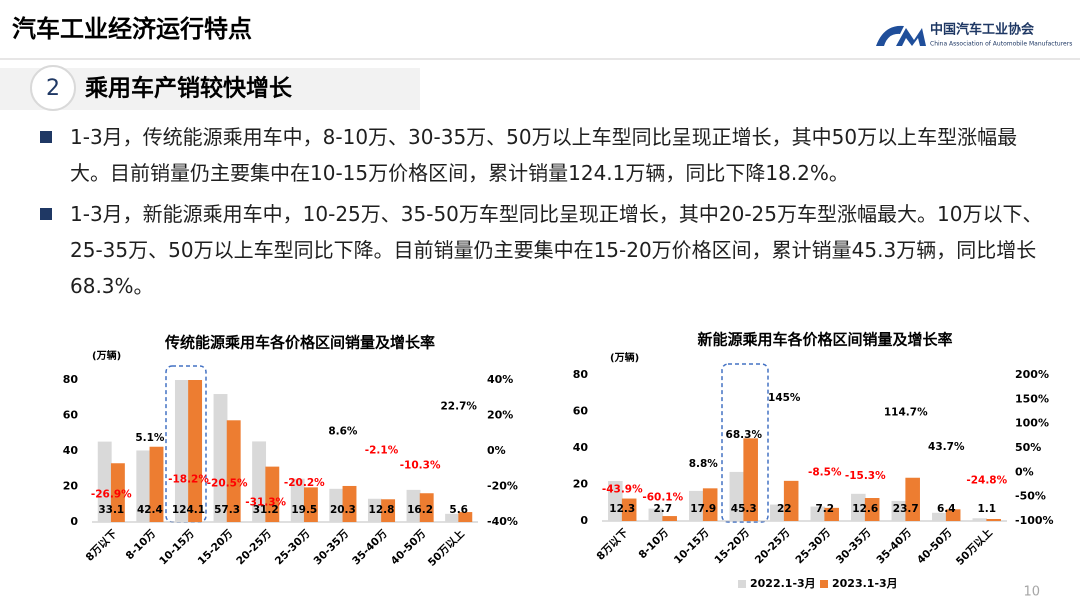 This screenshot has height=607, width=1080. I want to click on org-name: 中国汽车工业协会, so click(982, 30).